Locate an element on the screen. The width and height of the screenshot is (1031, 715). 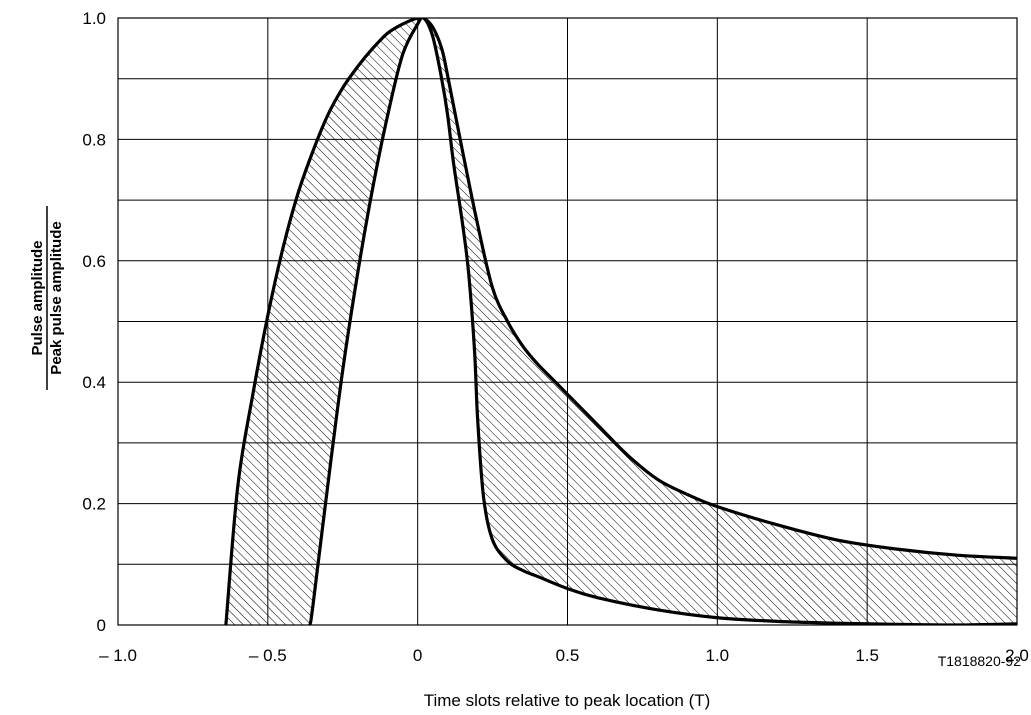
x-tick-label: 2.0 is located at coordinates (1017, 655).